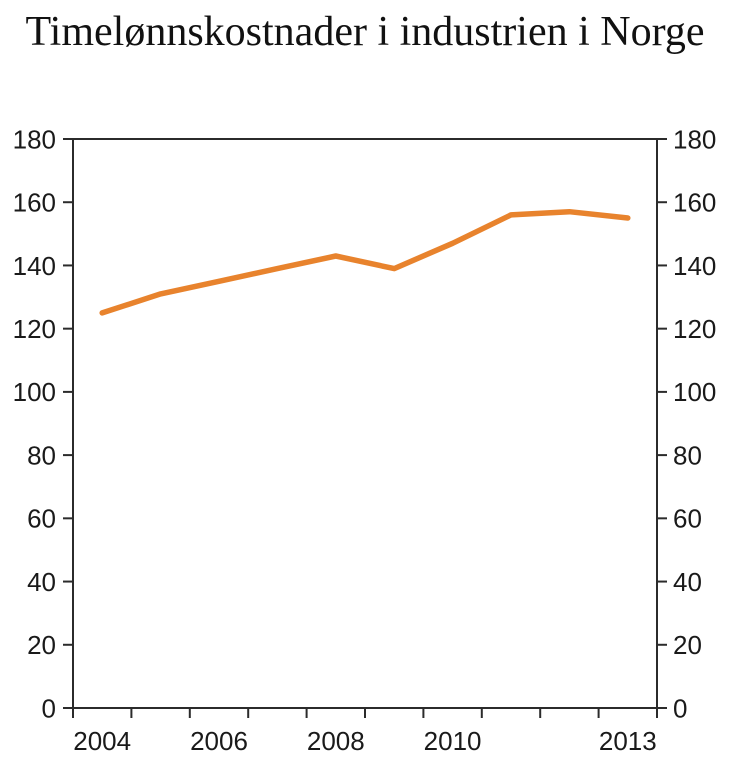 This screenshot has height=779, width=730. What do you see at coordinates (102, 741) in the screenshot?
I see `x-axis-label: 2004` at bounding box center [102, 741].